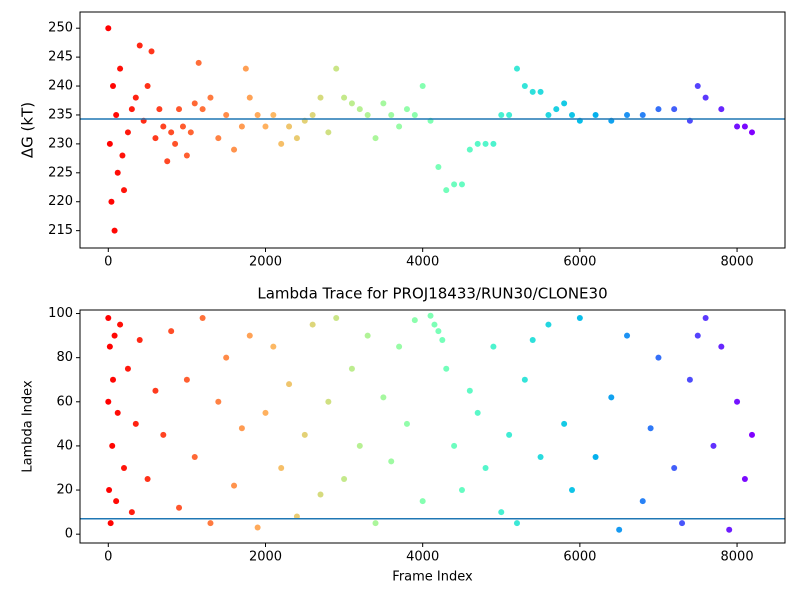  I want to click on x-tick-label: 6000, so click(579, 557).